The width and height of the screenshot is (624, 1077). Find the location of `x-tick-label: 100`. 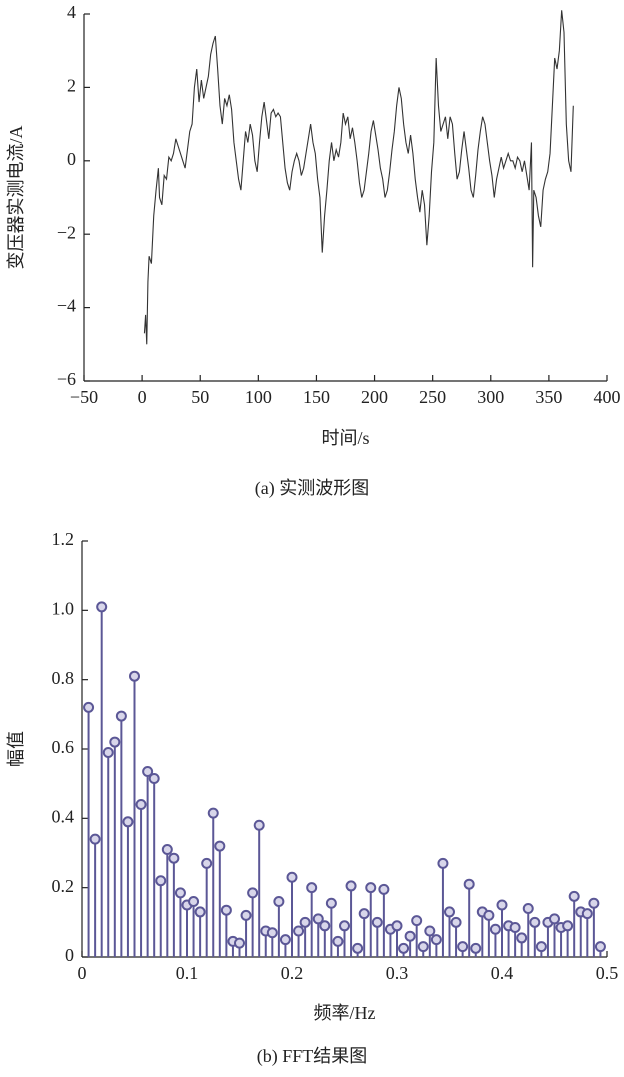

x-tick-label: 100 is located at coordinates (258, 397).